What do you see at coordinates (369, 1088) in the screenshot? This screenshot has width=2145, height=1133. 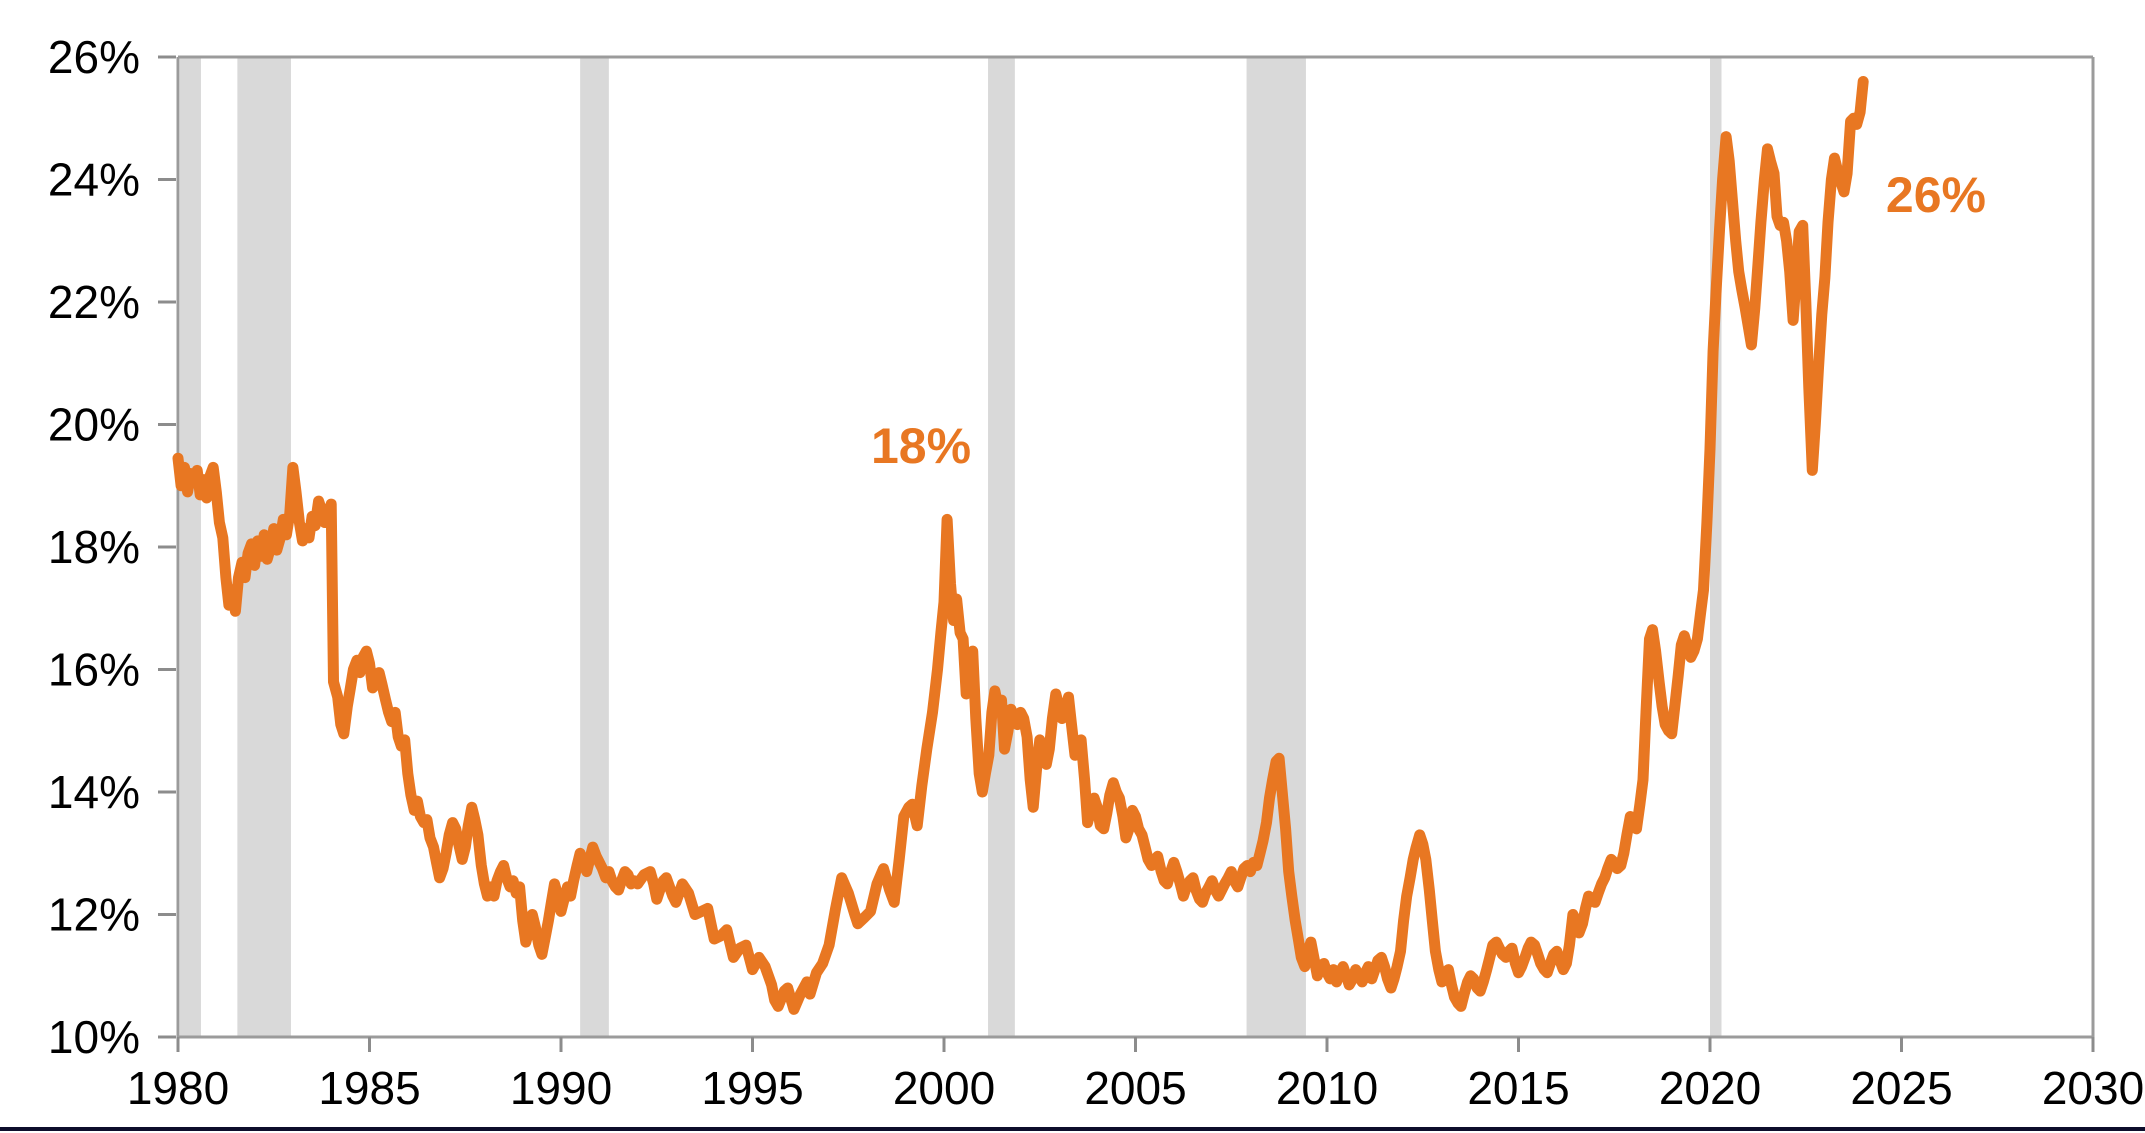 I see `x-axis-tick-label: 1985` at bounding box center [369, 1088].